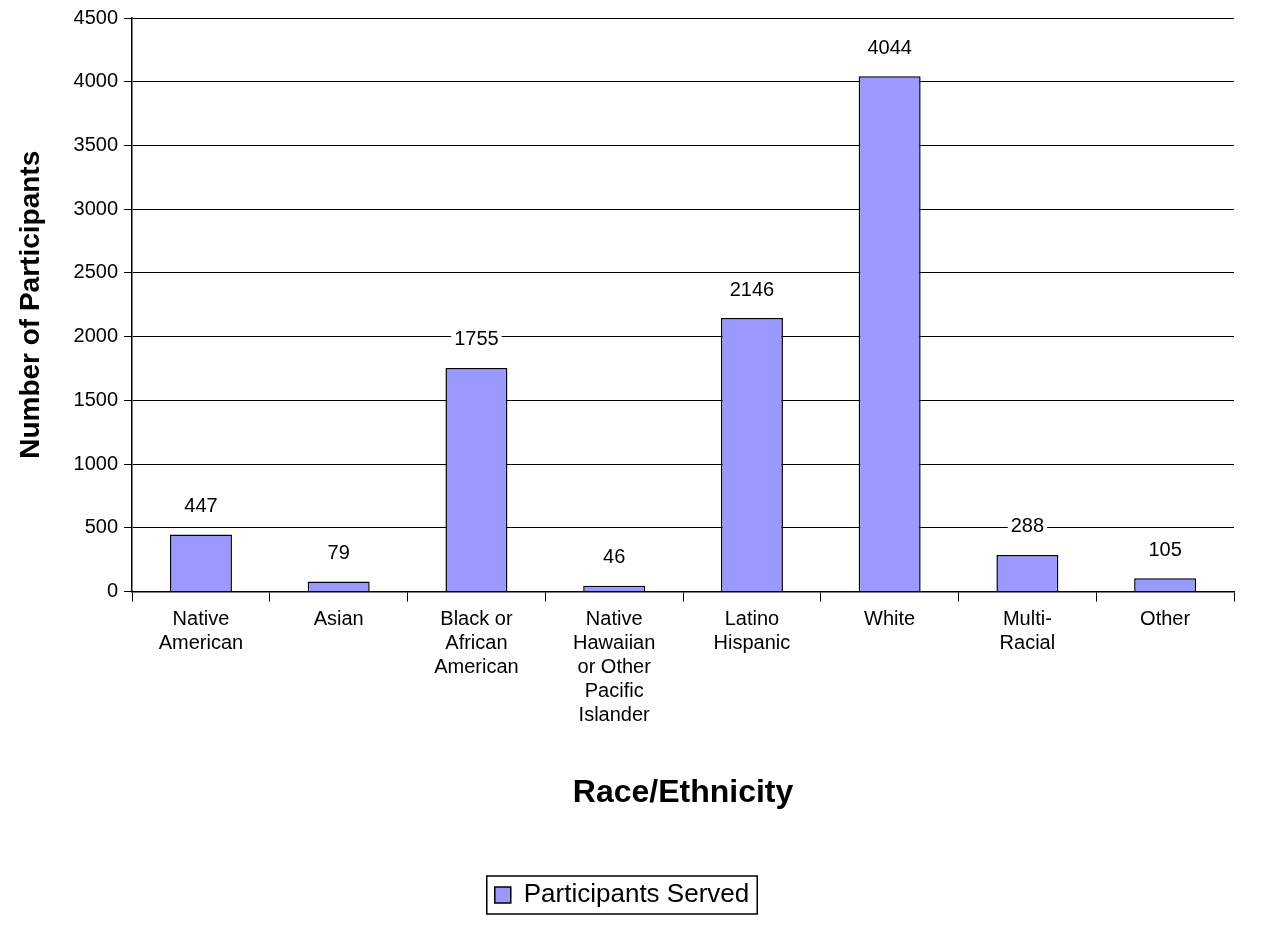 The image size is (1264, 948). I want to click on x-tick-label: Latino Hispanic, so click(752, 630).